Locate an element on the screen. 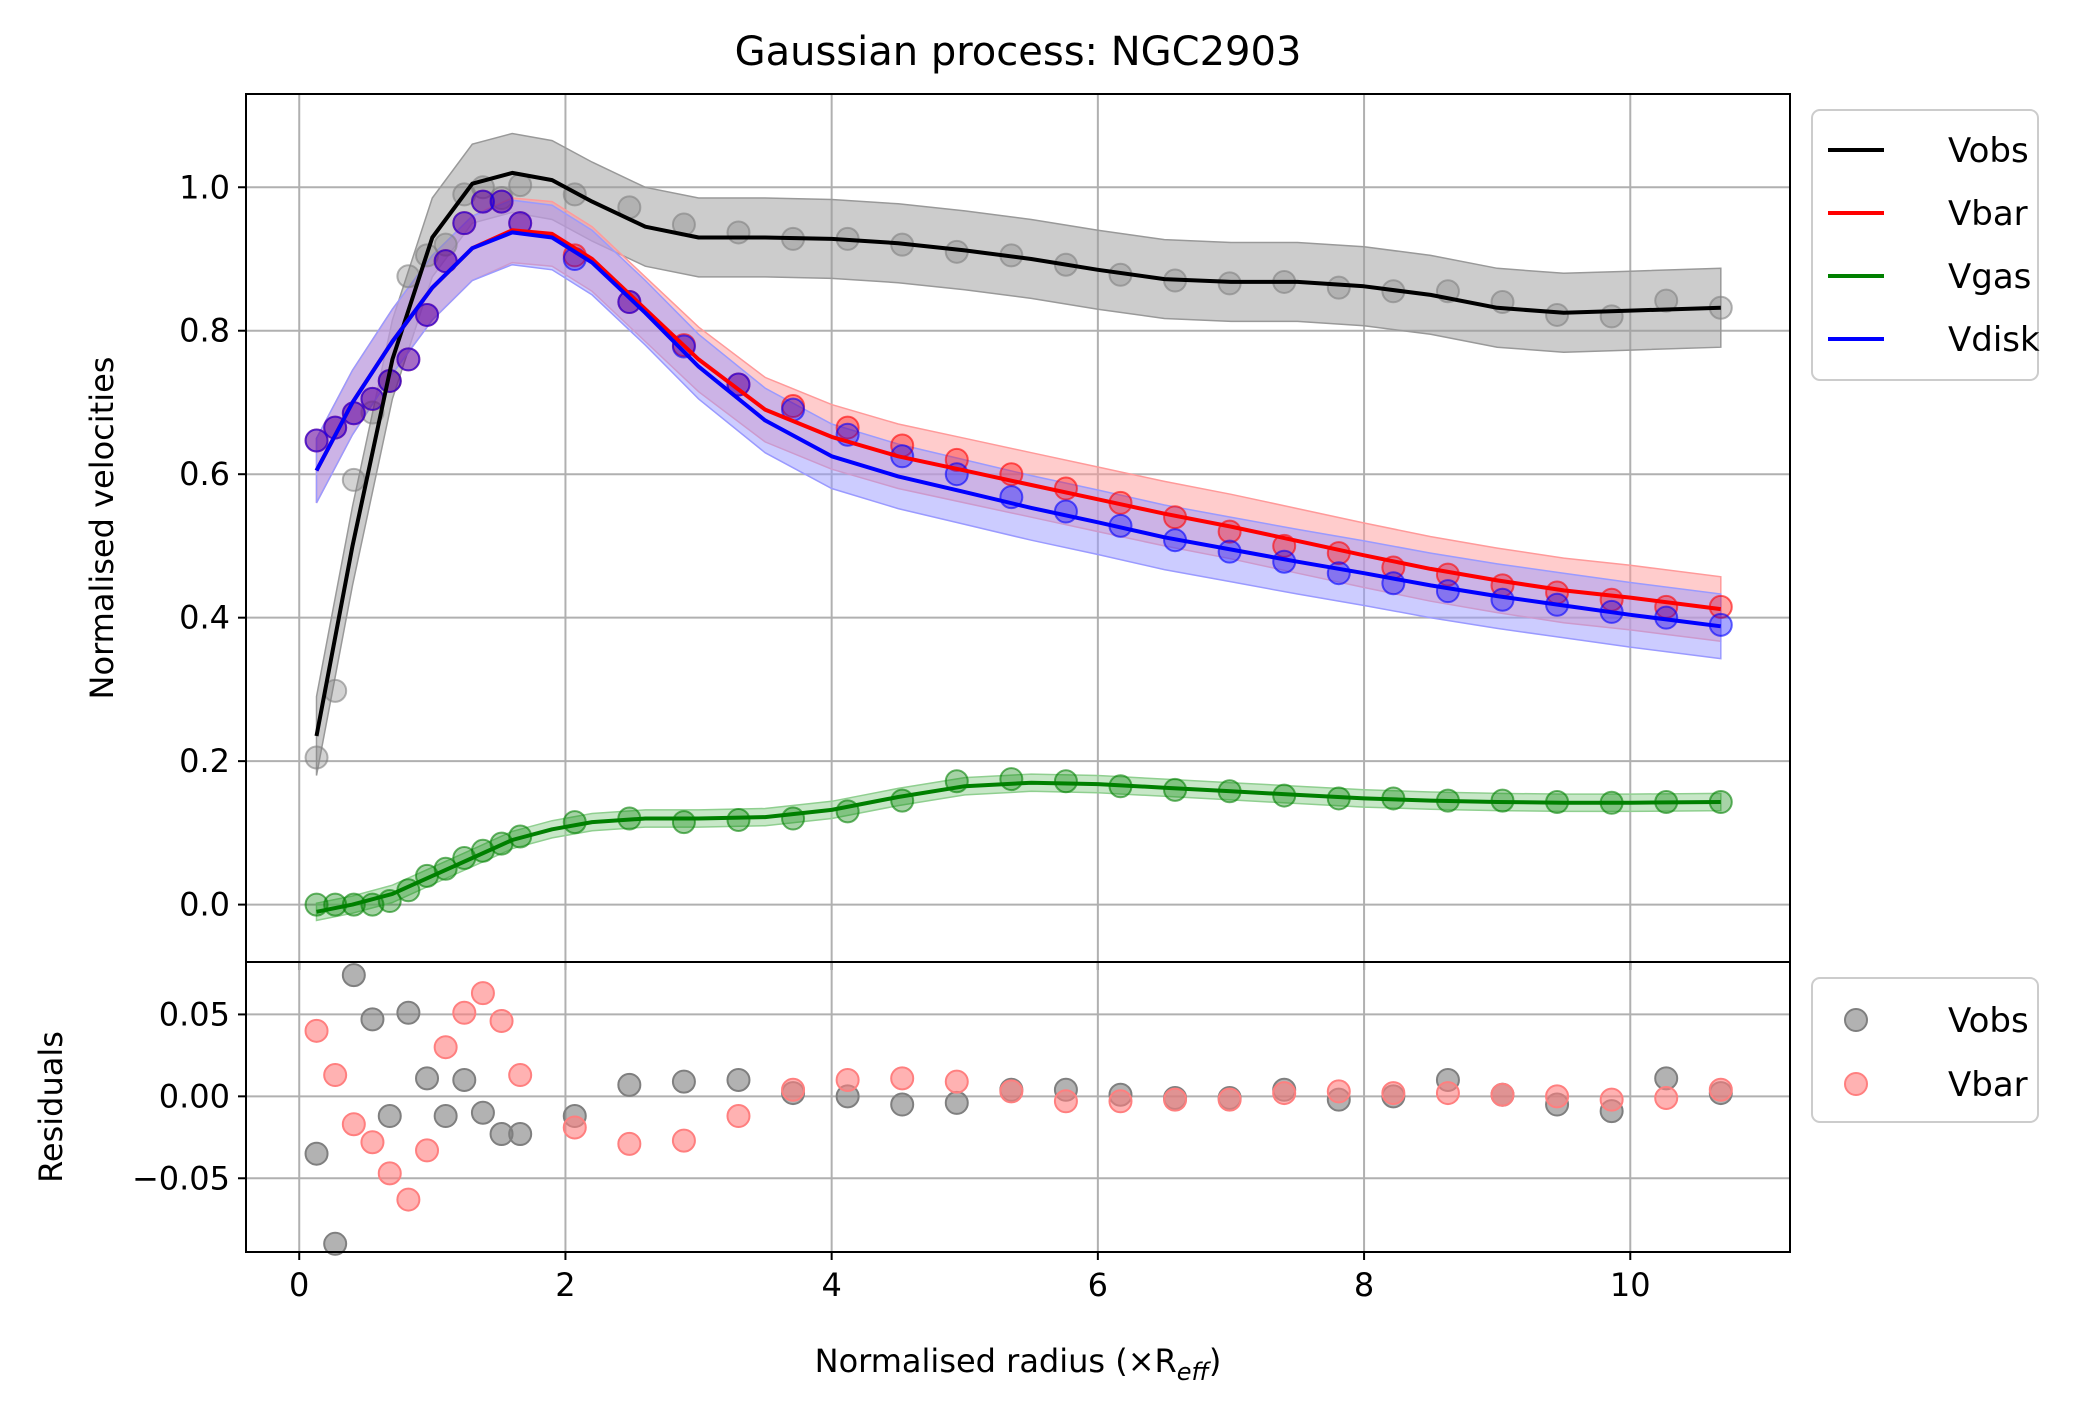  top-y-tick-label: 1.0 is located at coordinates (204, 187).